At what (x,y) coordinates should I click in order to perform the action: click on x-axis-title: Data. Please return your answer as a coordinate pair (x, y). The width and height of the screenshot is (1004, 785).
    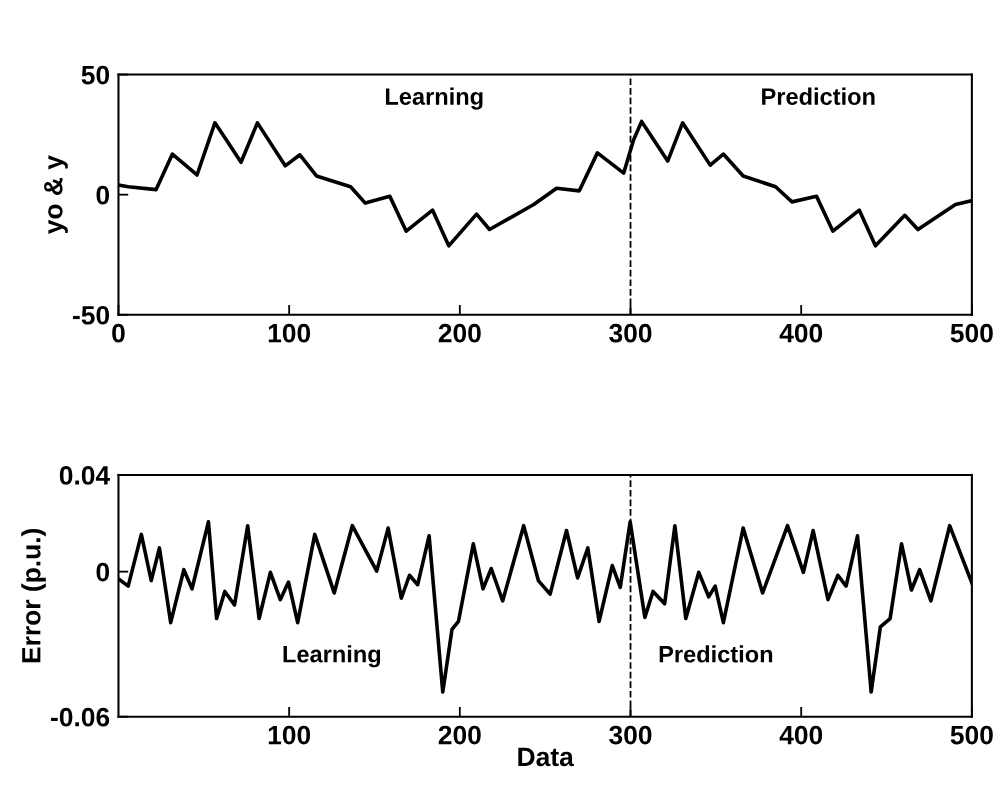
    Looking at the image, I should click on (546, 757).